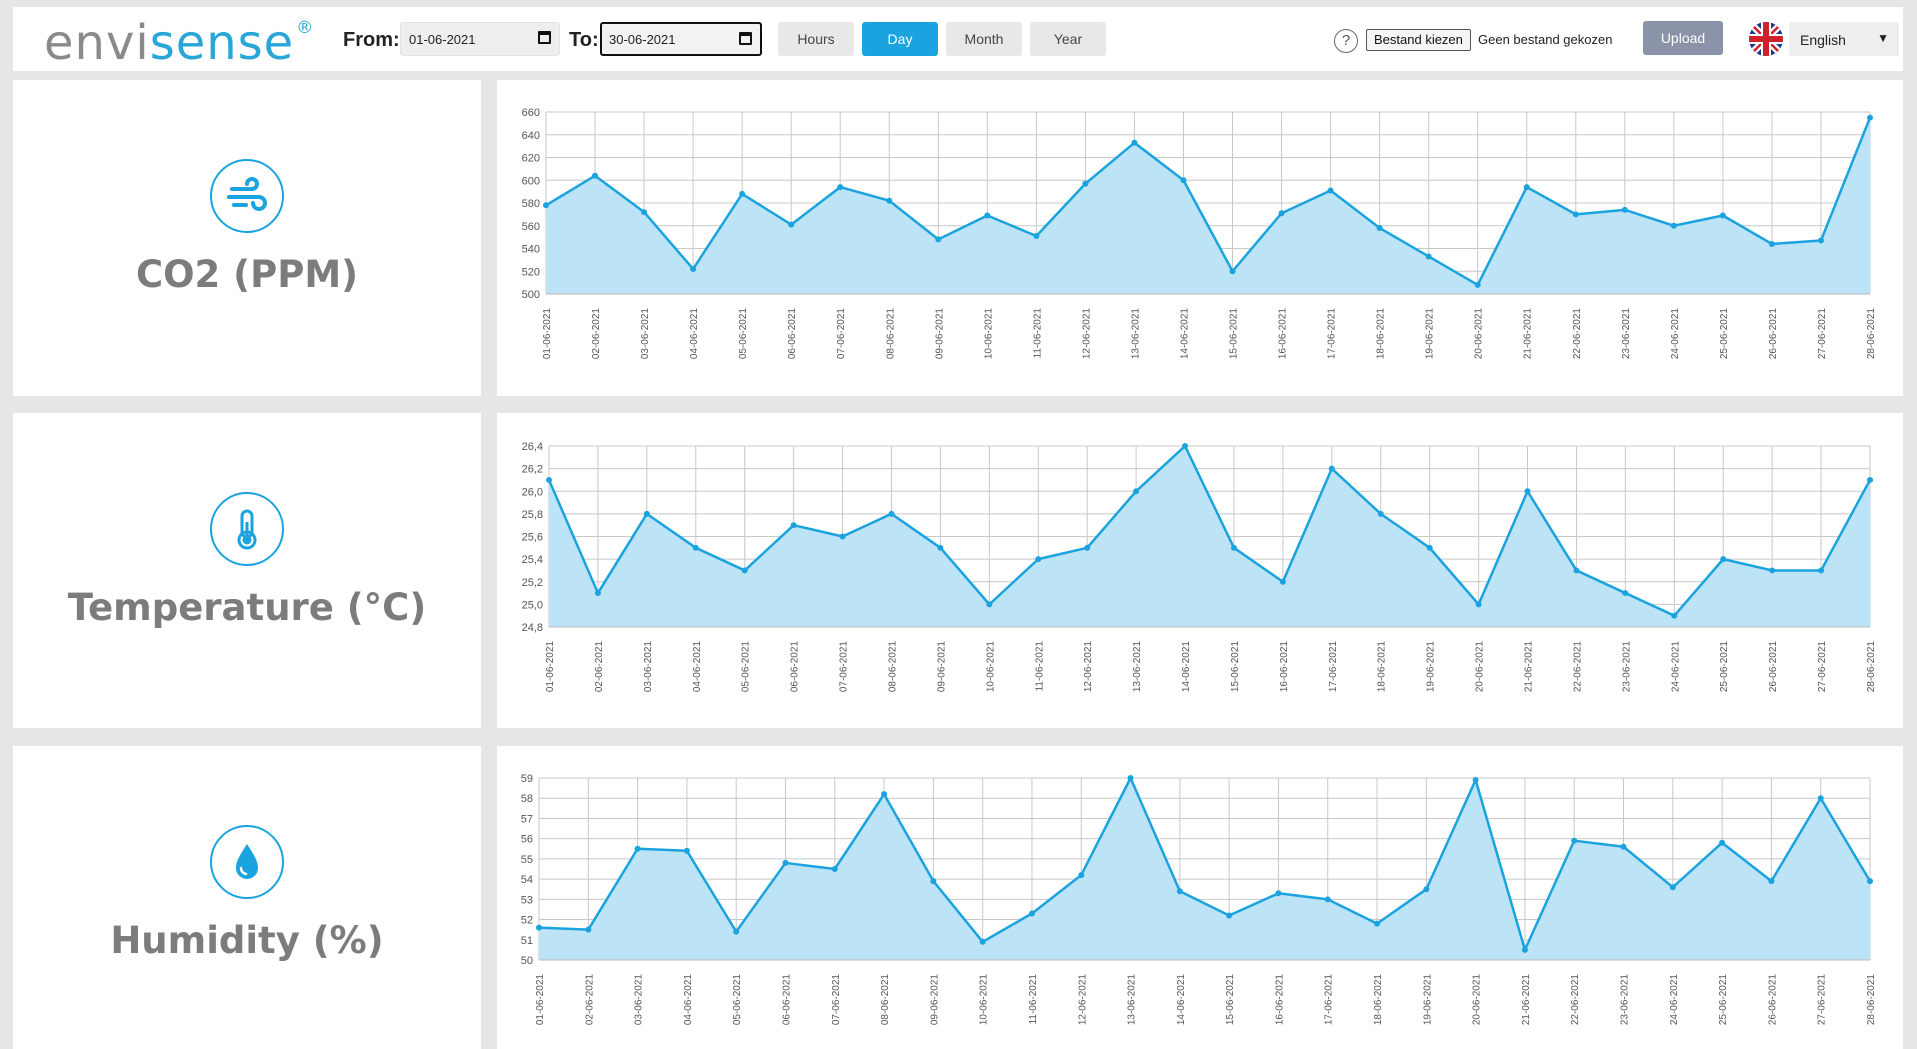  I want to click on from-date-input: 01-06-2021, so click(480, 39).